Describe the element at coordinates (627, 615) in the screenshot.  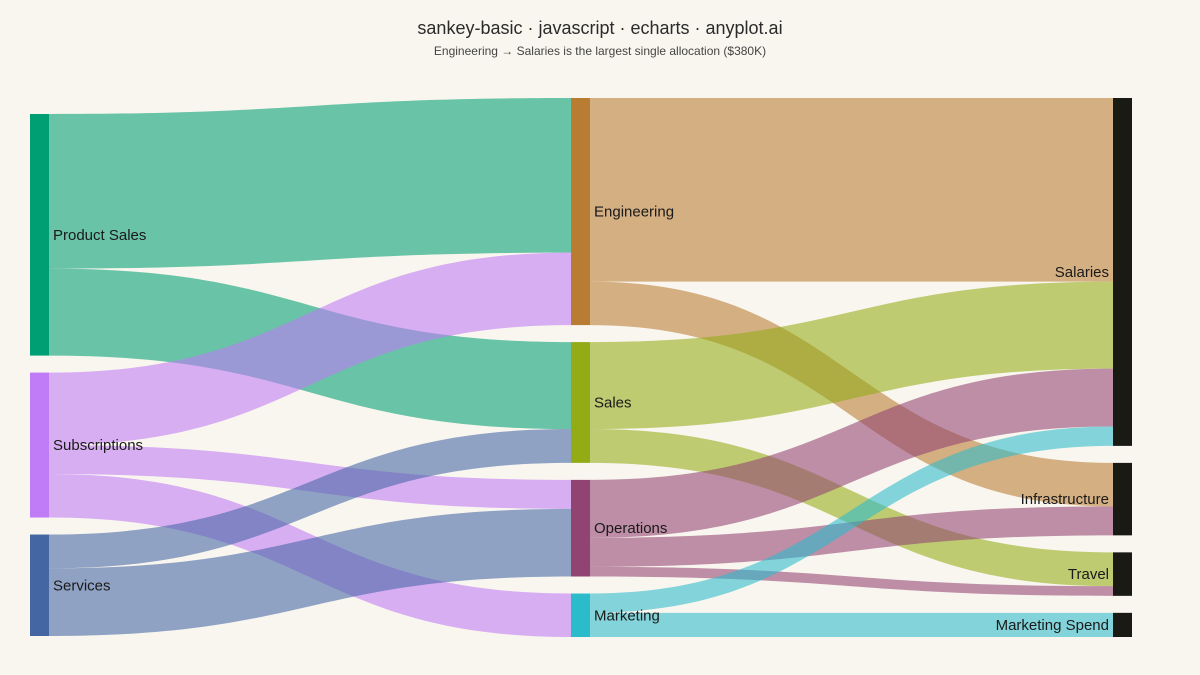
I see `node-label-marketing: Marketing` at that location.